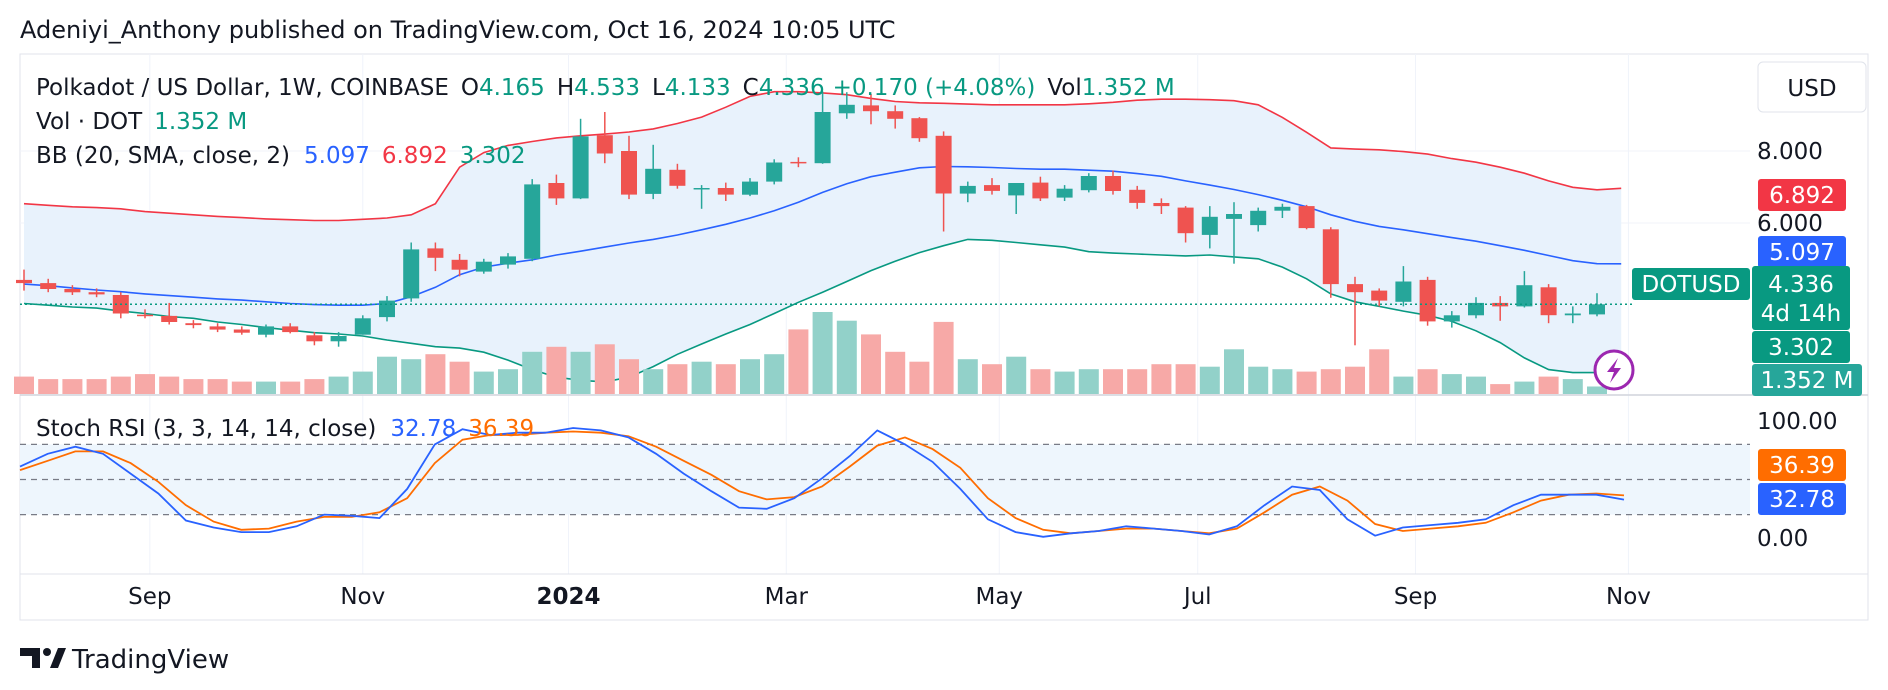 The height and width of the screenshot is (690, 1888). I want to click on high-label: H, so click(565, 88).